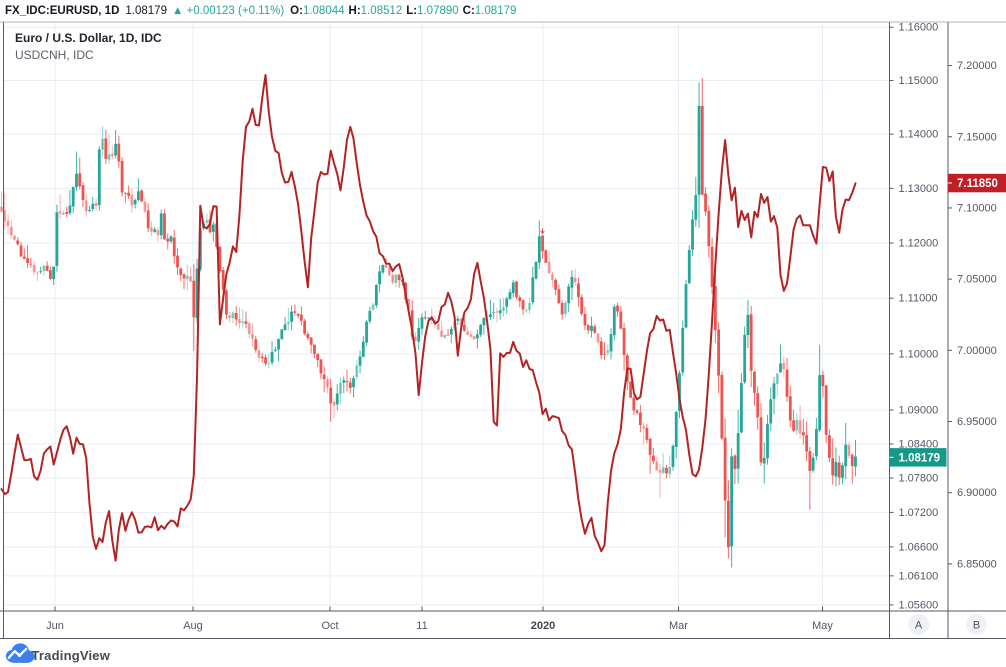 The height and width of the screenshot is (667, 1006). Describe the element at coordinates (918, 299) in the screenshot. I see `svg-text: 1.11000` at that location.